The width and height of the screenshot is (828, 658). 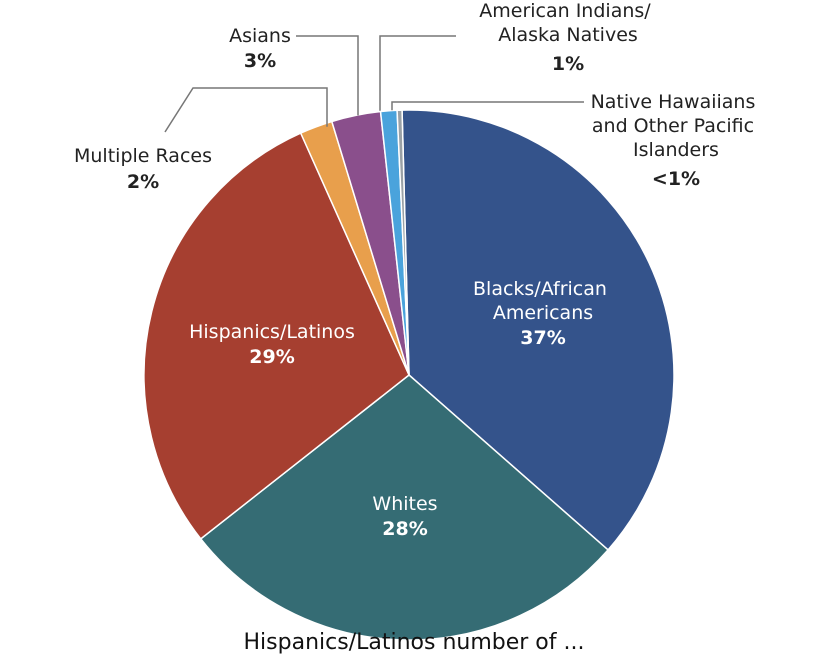 What do you see at coordinates (327, 75) in the screenshot?
I see `leader-asians` at bounding box center [327, 75].